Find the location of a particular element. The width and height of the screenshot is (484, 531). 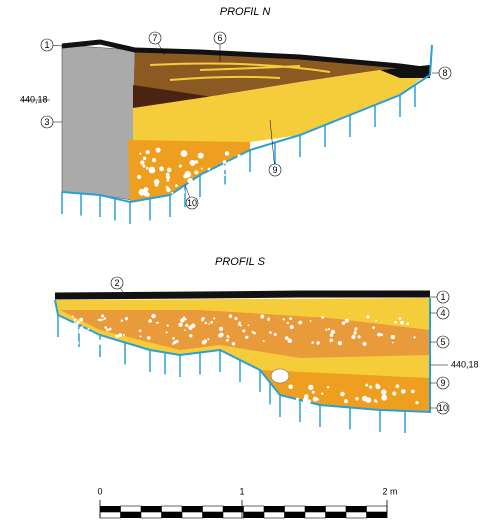

layer-label: 8 is located at coordinates (444, 73).